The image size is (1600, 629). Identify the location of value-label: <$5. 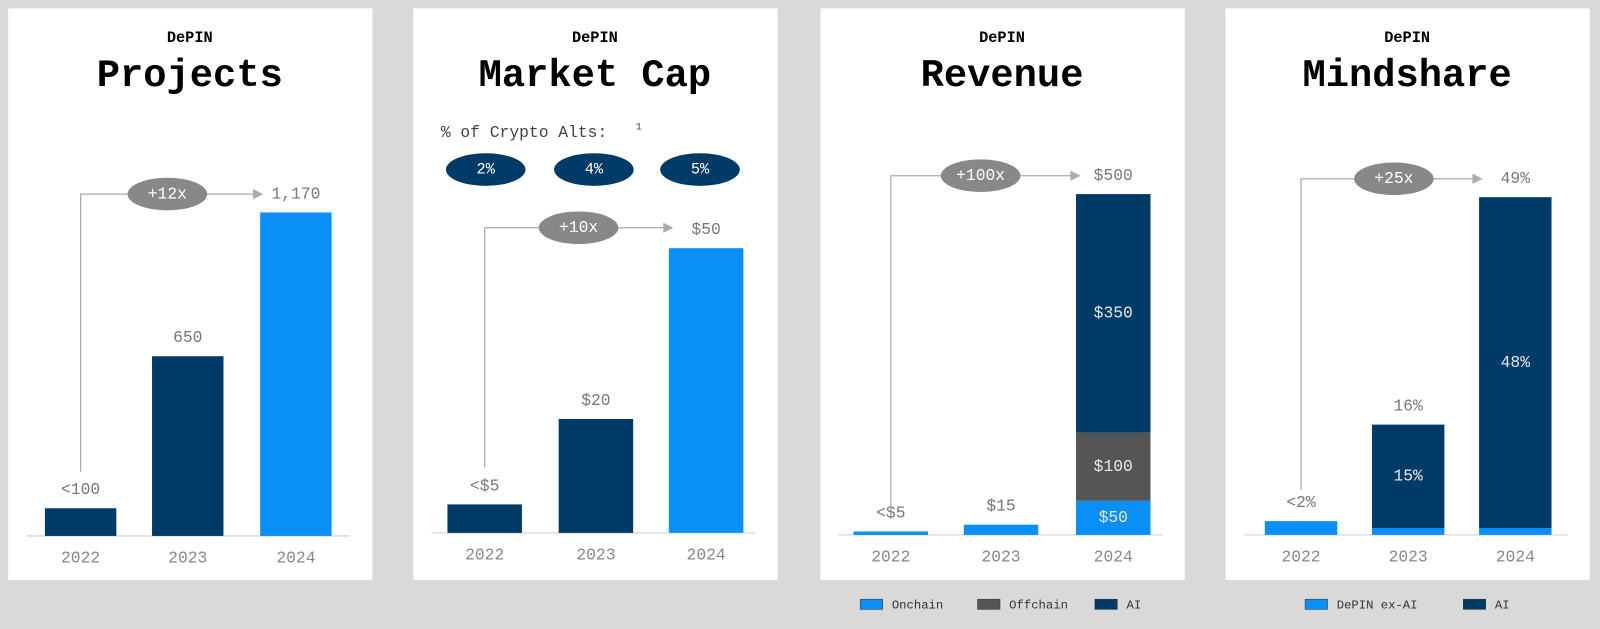
(484, 485).